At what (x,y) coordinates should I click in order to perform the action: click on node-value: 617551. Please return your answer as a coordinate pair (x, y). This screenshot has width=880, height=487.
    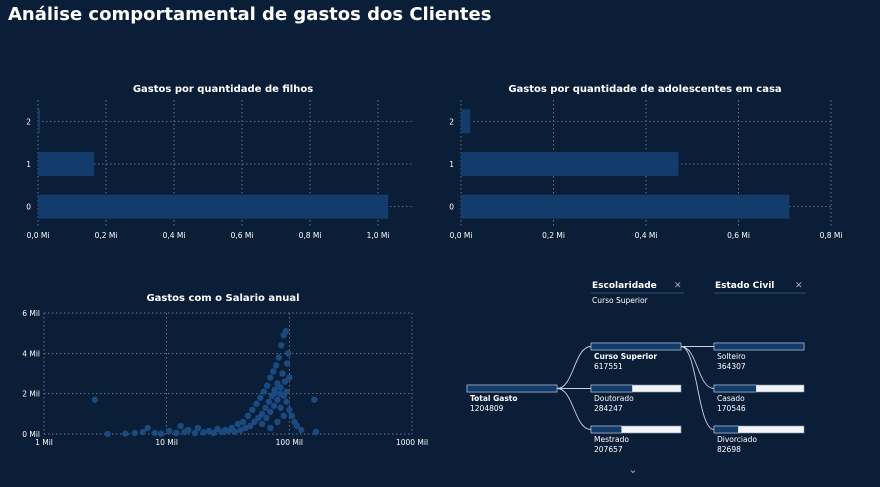
    Looking at the image, I should click on (608, 366).